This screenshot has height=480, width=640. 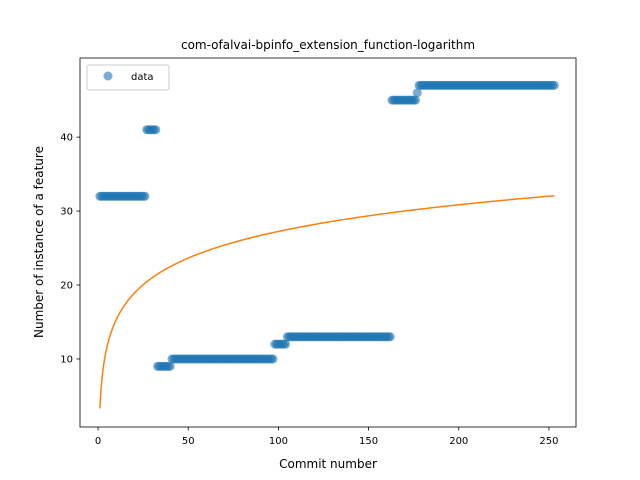 What do you see at coordinates (70, 249) in the screenshot?
I see `y-axis-ticks: 10 20 30 40` at bounding box center [70, 249].